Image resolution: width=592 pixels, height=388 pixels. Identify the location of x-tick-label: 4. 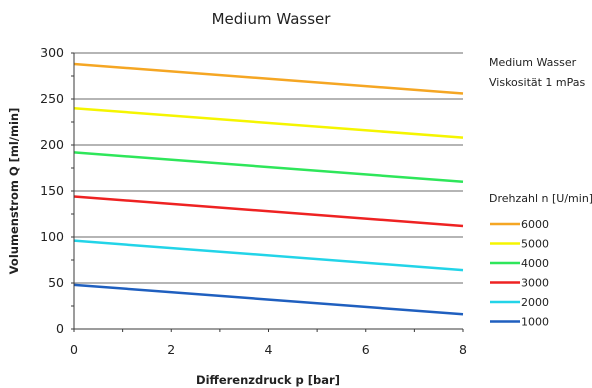
(269, 349).